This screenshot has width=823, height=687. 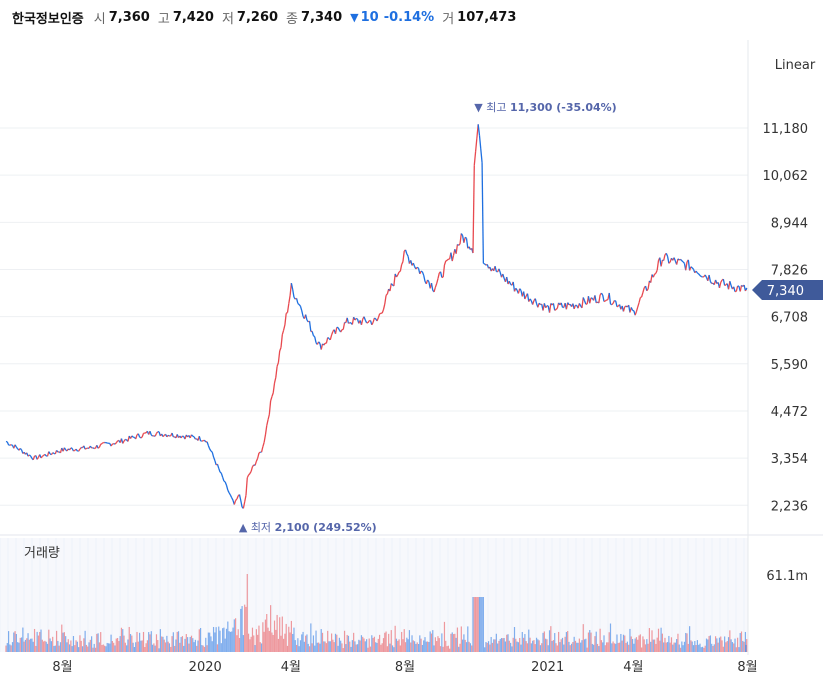 What do you see at coordinates (48, 19) in the screenshot?
I see `stock-name: 한국정보인증` at bounding box center [48, 19].